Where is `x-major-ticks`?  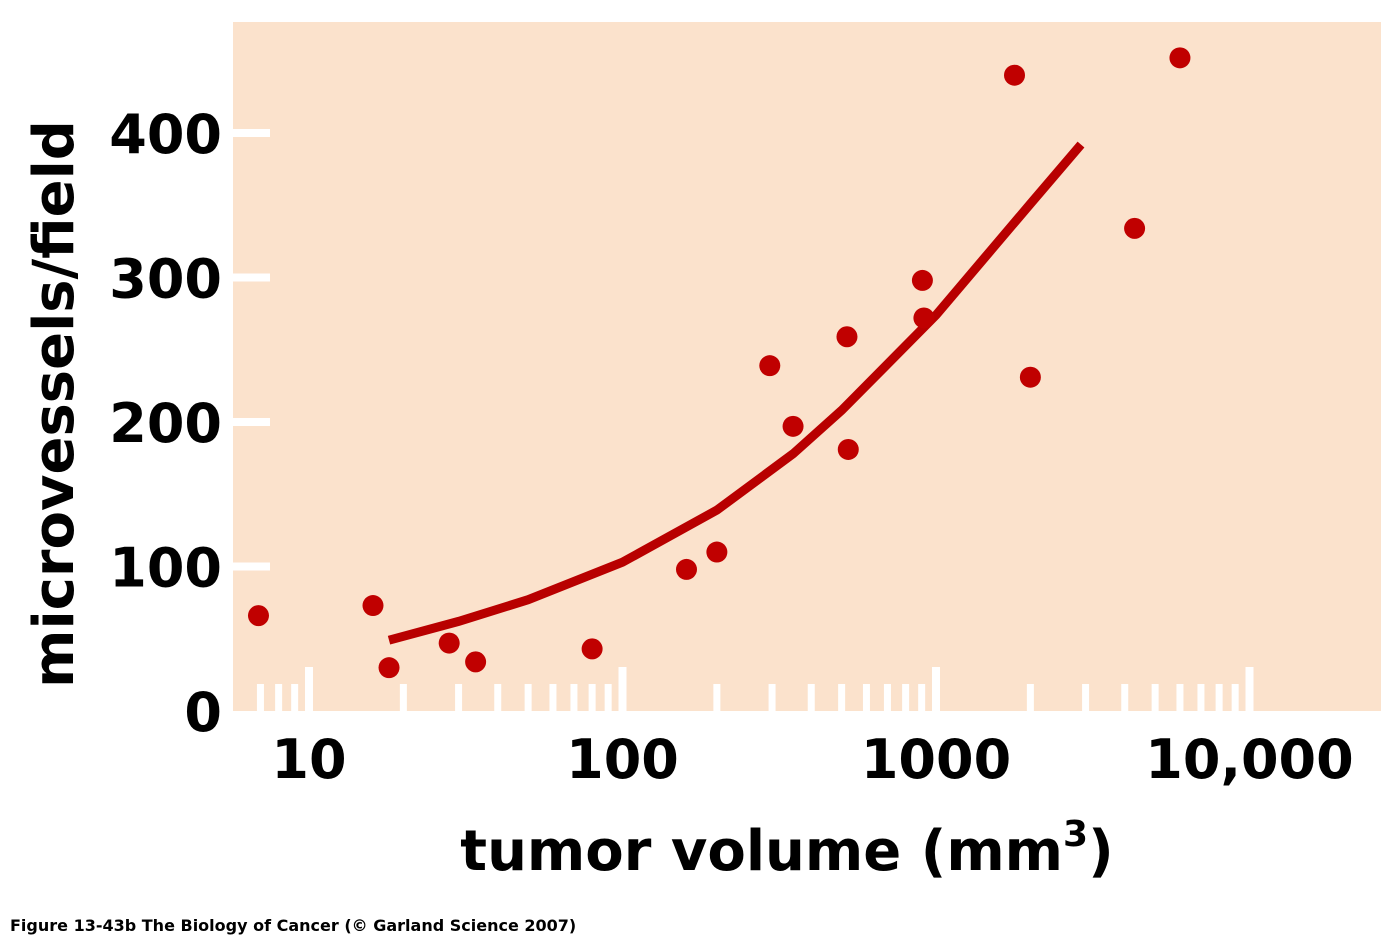 x-major-ticks is located at coordinates (779, 689).